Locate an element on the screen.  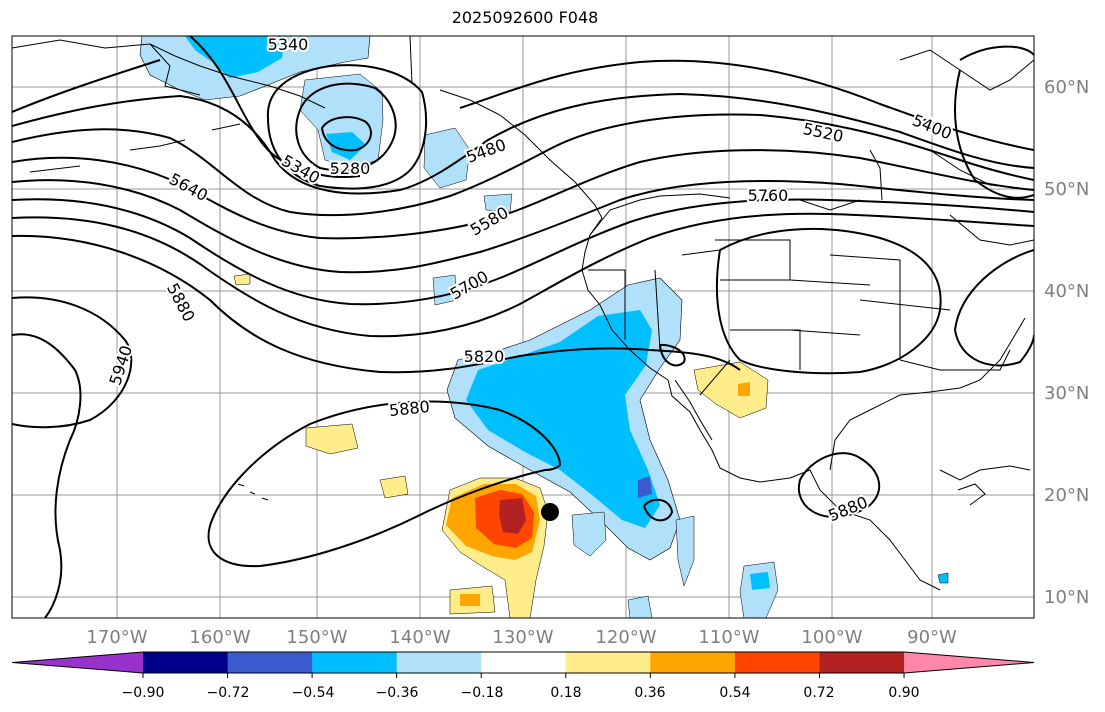
lat-label-60n: 60°N is located at coordinates (1066, 87).